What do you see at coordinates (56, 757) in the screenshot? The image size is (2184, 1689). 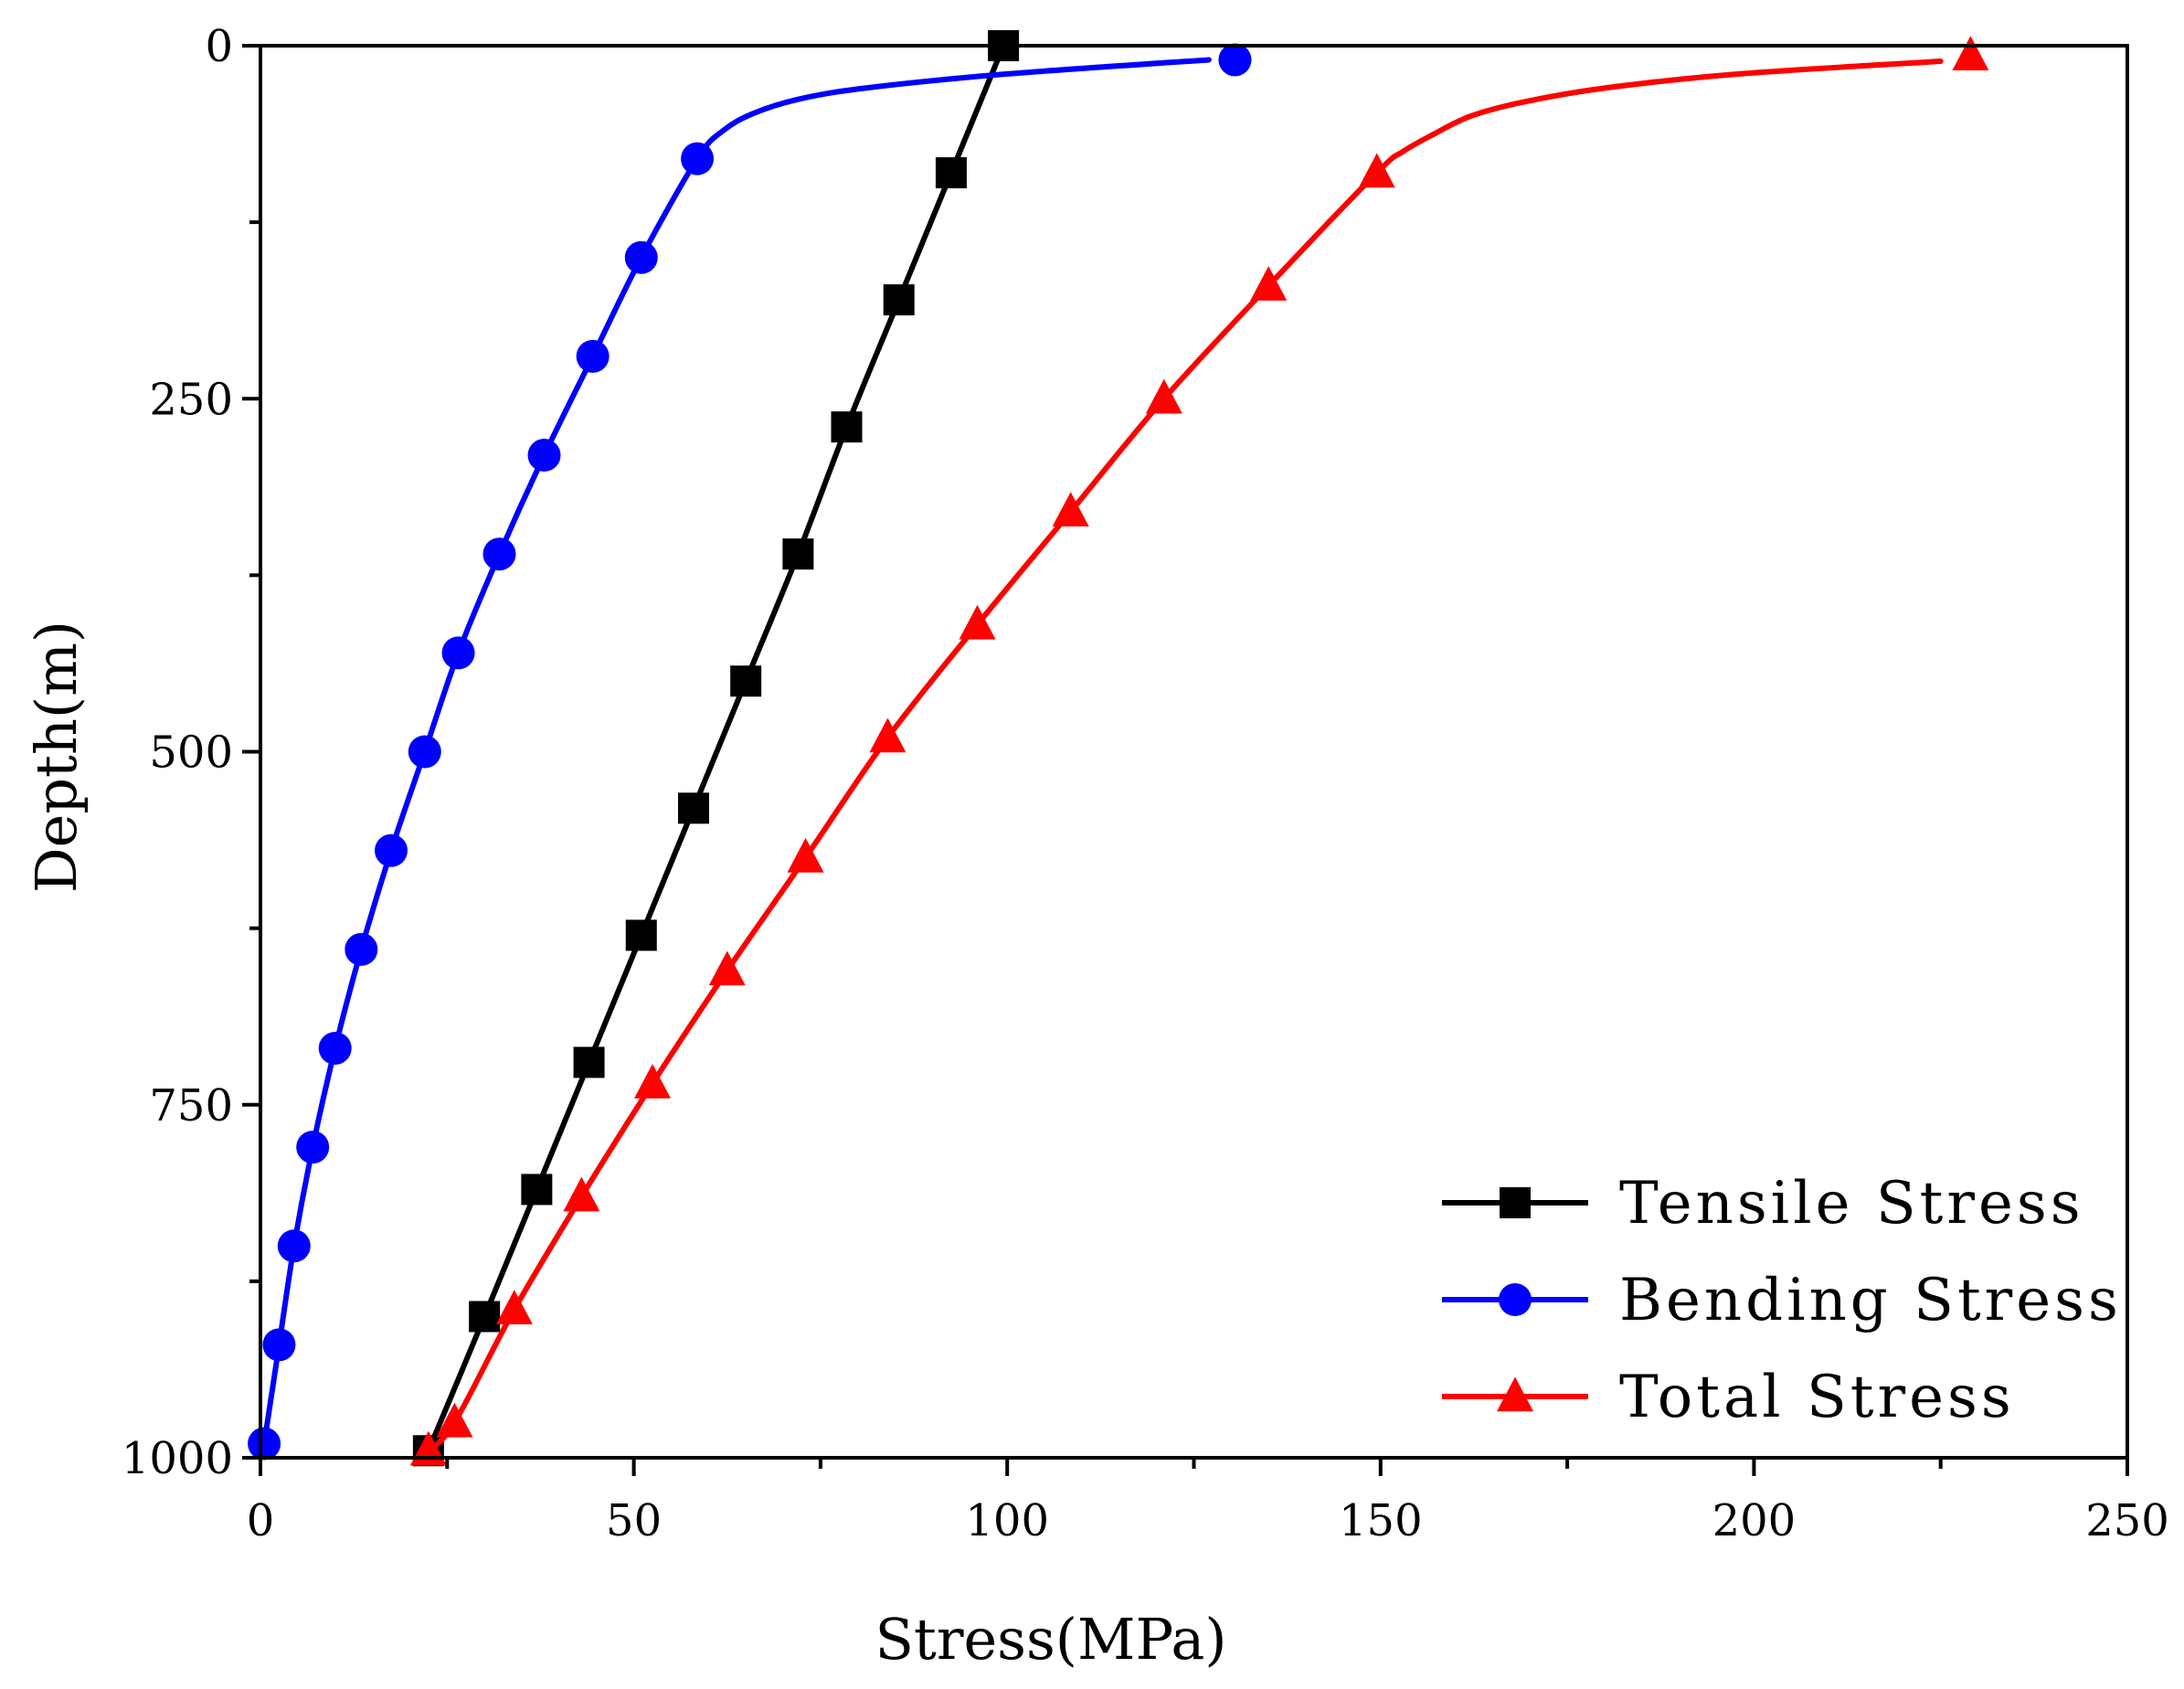 I see `y-axis-label: Depth(m)` at bounding box center [56, 757].